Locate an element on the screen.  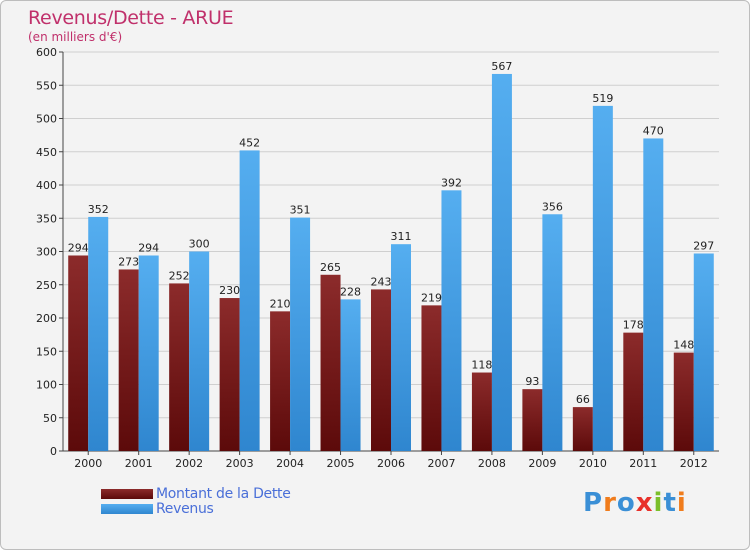
data-label: 352 is located at coordinates (98, 209).